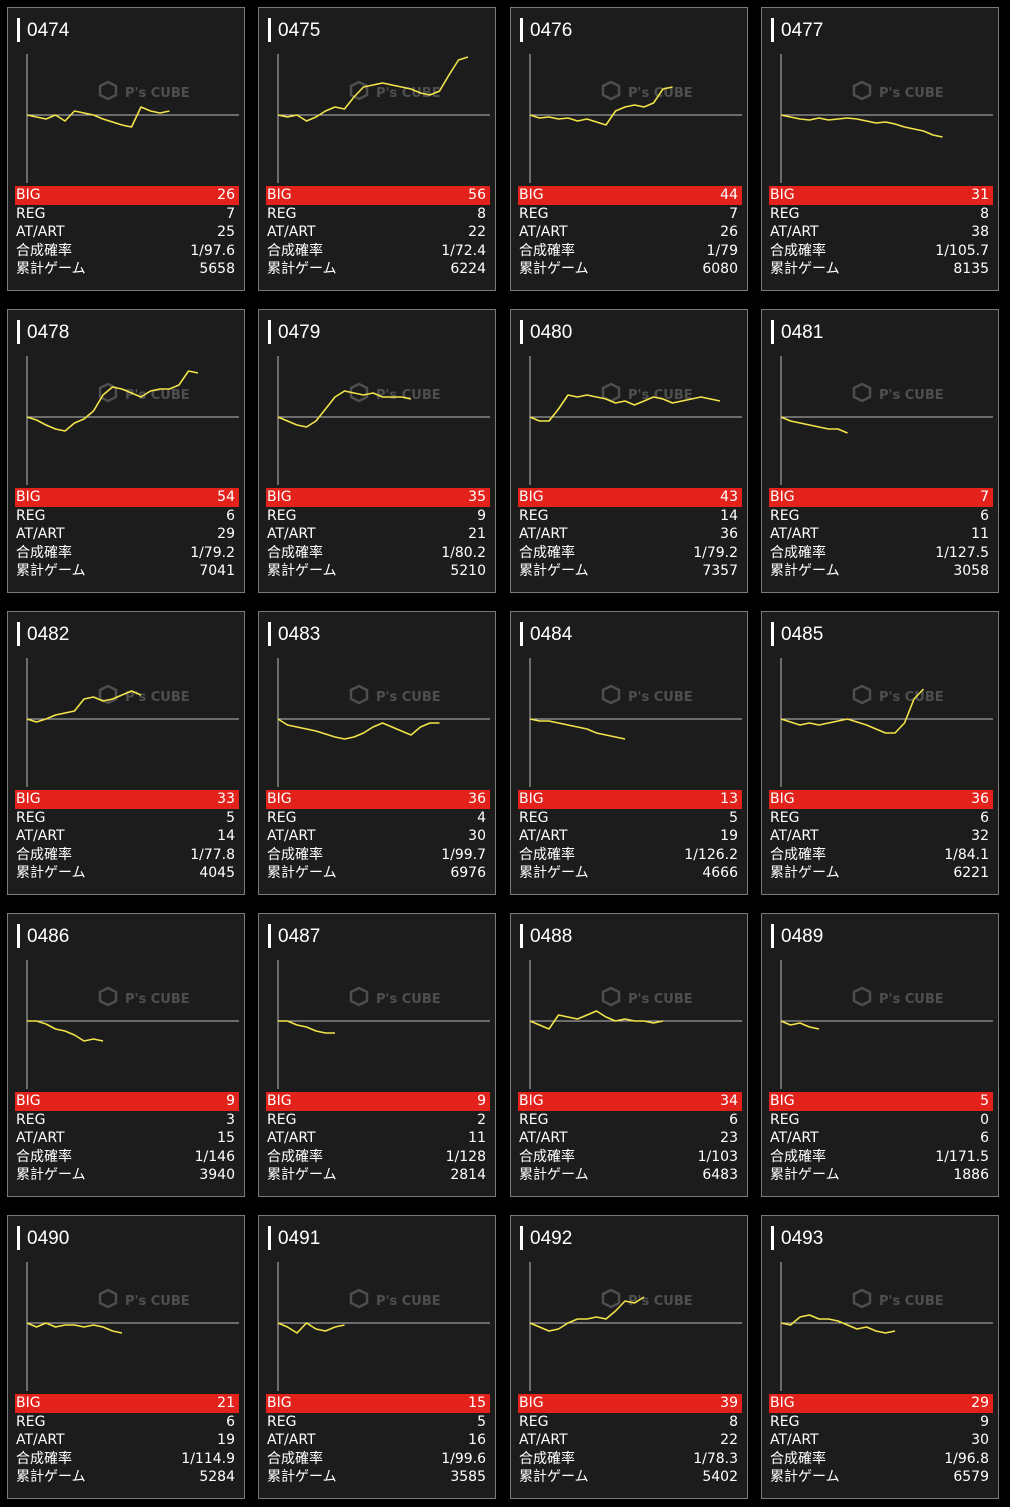 This screenshot has width=1010, height=1507. What do you see at coordinates (48, 634) in the screenshot?
I see `machine-number: 0482` at bounding box center [48, 634].